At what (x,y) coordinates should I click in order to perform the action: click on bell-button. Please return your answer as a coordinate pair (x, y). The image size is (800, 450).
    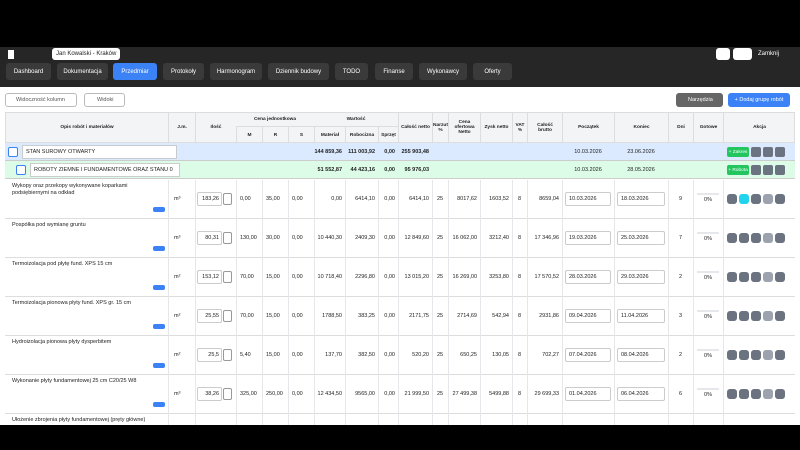
    Looking at the image, I should click on (742, 54).